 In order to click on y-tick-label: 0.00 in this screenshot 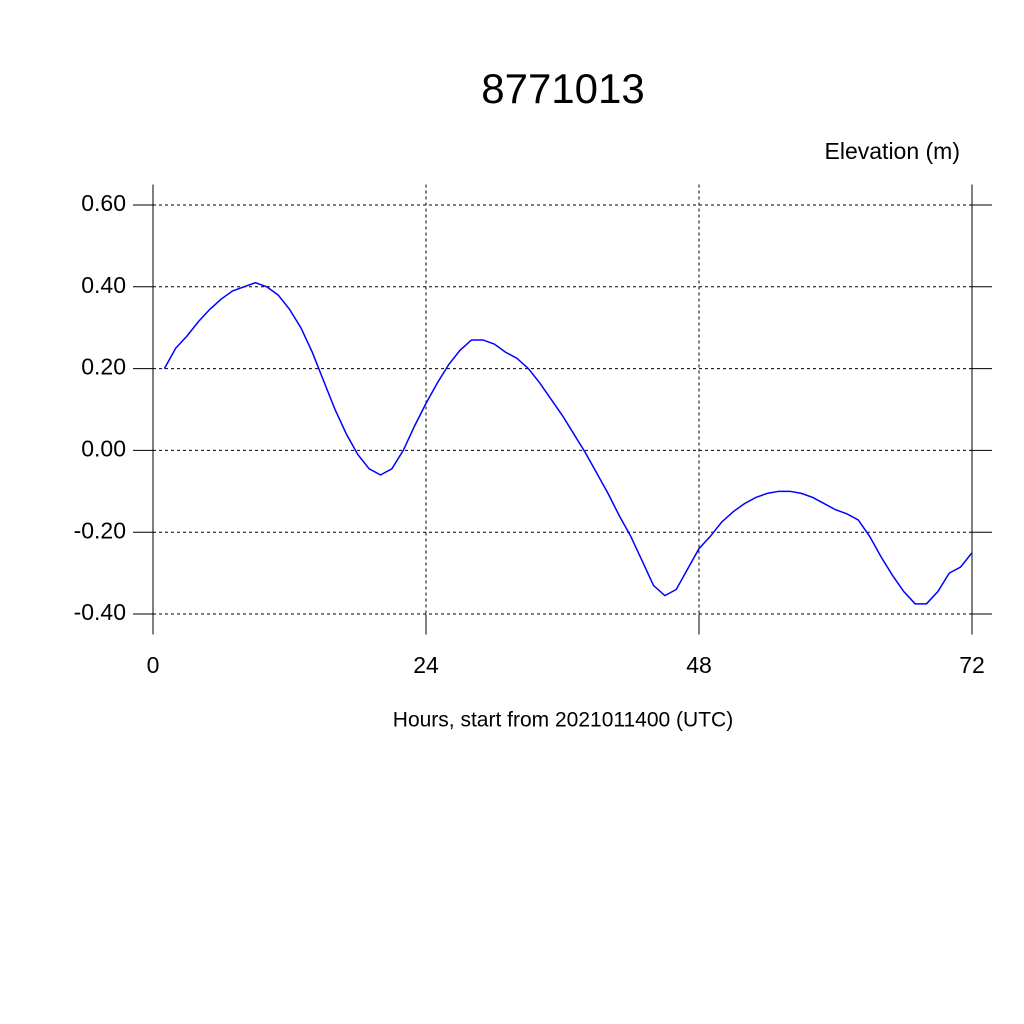, I will do `click(103, 448)`.